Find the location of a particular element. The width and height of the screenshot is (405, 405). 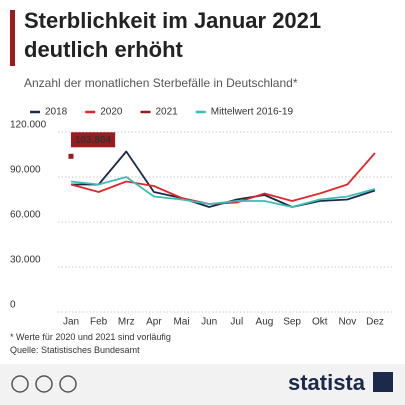

x-tick-label: Nov is located at coordinates (347, 322).